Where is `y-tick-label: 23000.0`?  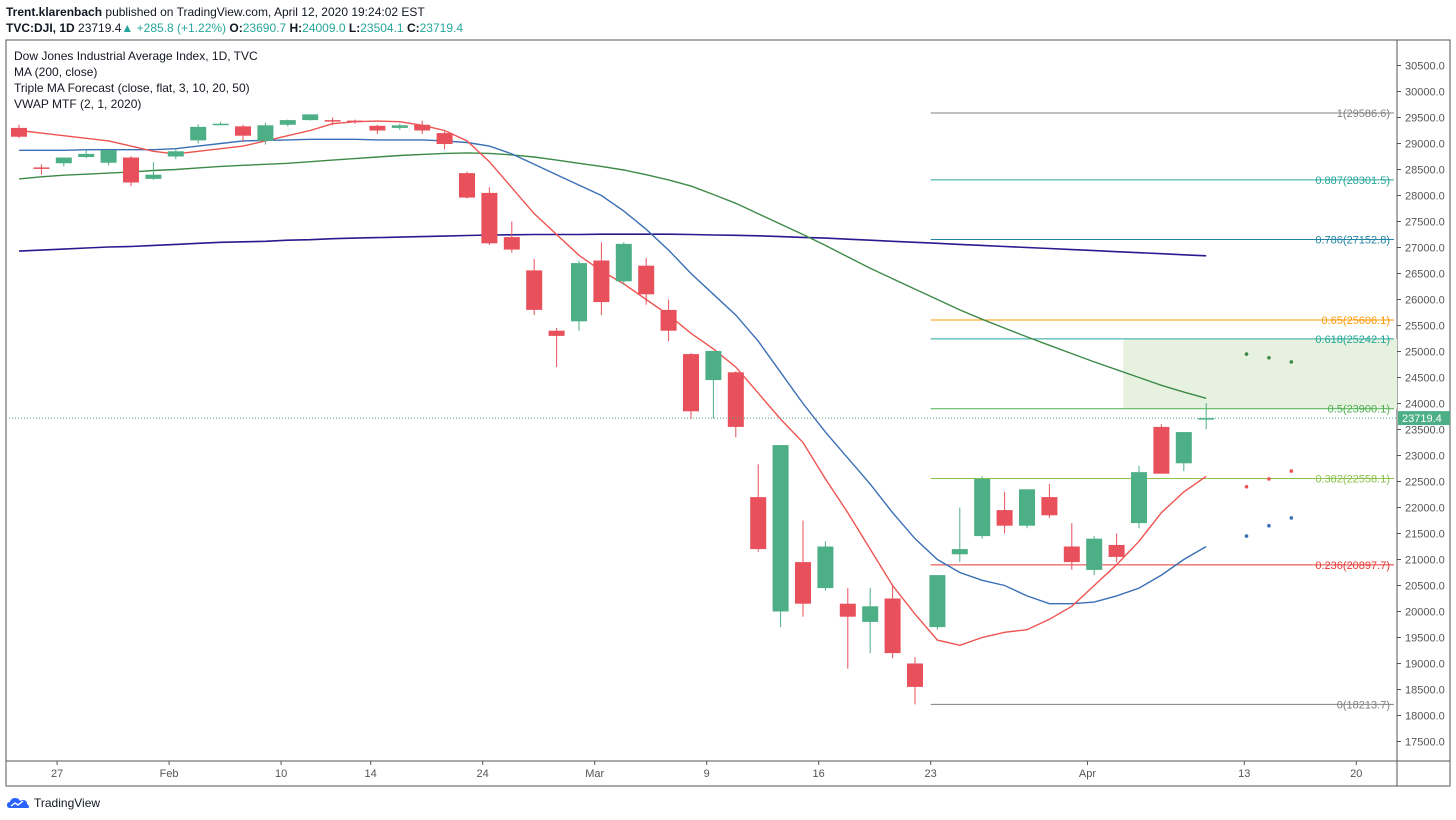 y-tick-label: 23000.0 is located at coordinates (1425, 457).